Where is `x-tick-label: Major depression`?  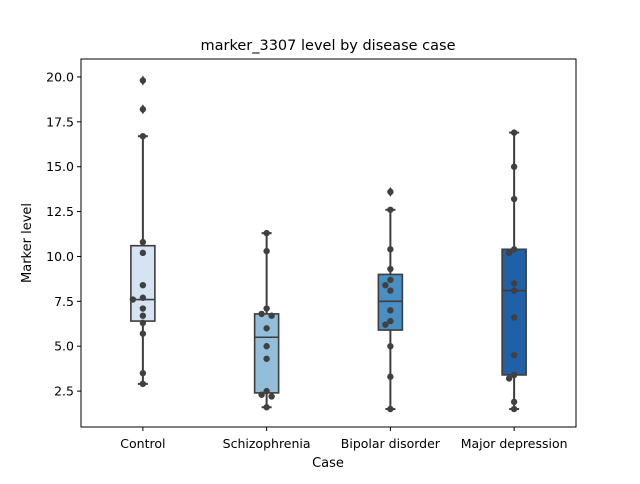
x-tick-label: Major depression is located at coordinates (514, 443).